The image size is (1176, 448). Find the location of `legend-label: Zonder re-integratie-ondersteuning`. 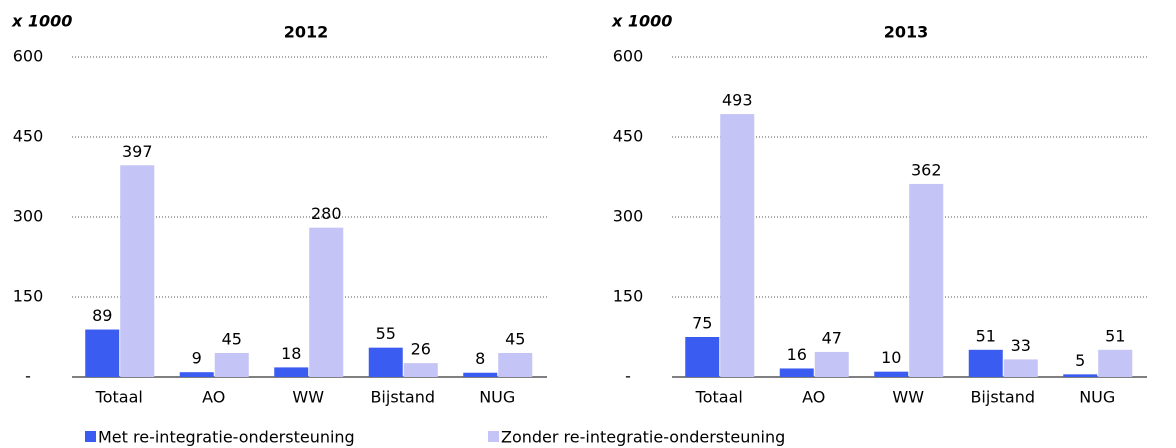

legend-label: Zonder re-integratie-ondersteuning is located at coordinates (643, 437).